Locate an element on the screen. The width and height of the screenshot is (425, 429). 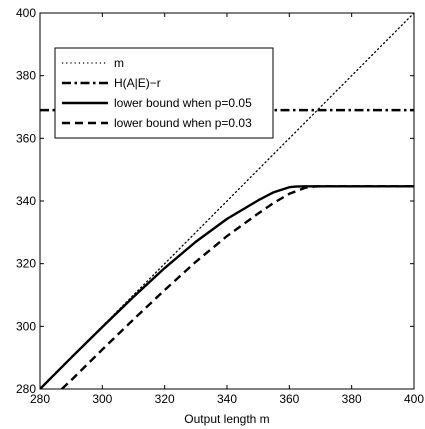
x-tick-label: 340 is located at coordinates (227, 399).